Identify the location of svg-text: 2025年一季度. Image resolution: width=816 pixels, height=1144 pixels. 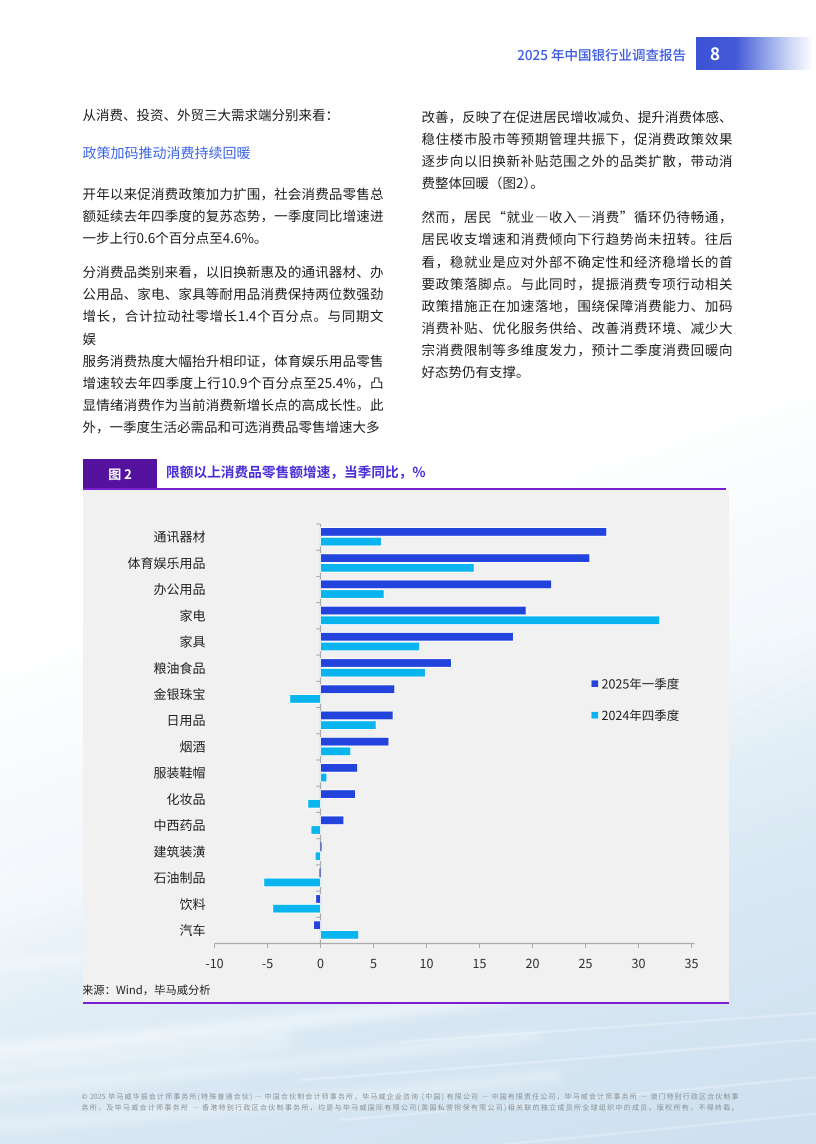
(641, 682).